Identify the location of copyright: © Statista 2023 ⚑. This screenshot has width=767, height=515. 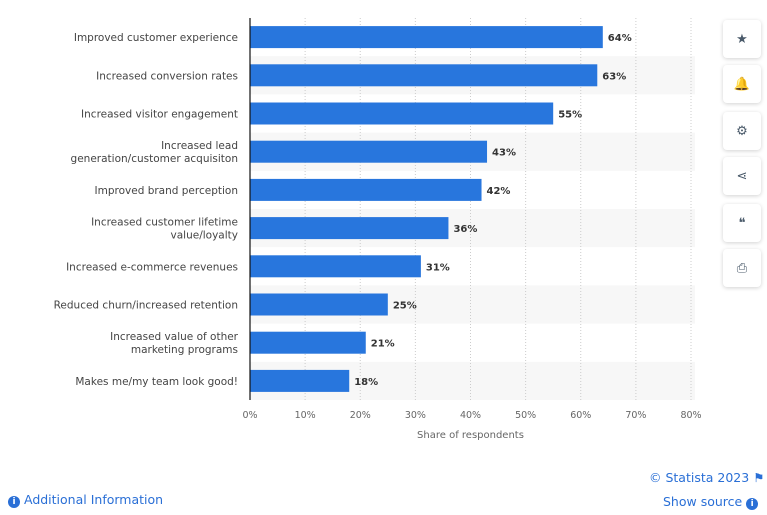
(706, 477).